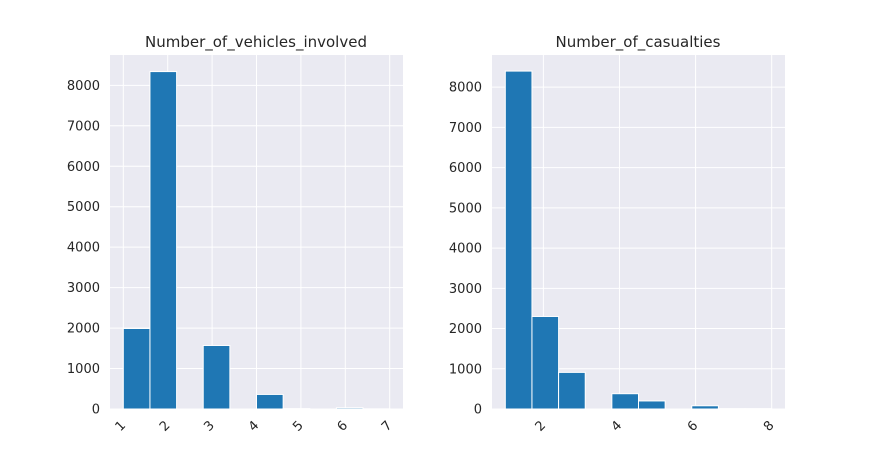 Image resolution: width=873 pixels, height=459 pixels. What do you see at coordinates (769, 426) in the screenshot?
I see `x-tick-label: 8` at bounding box center [769, 426].